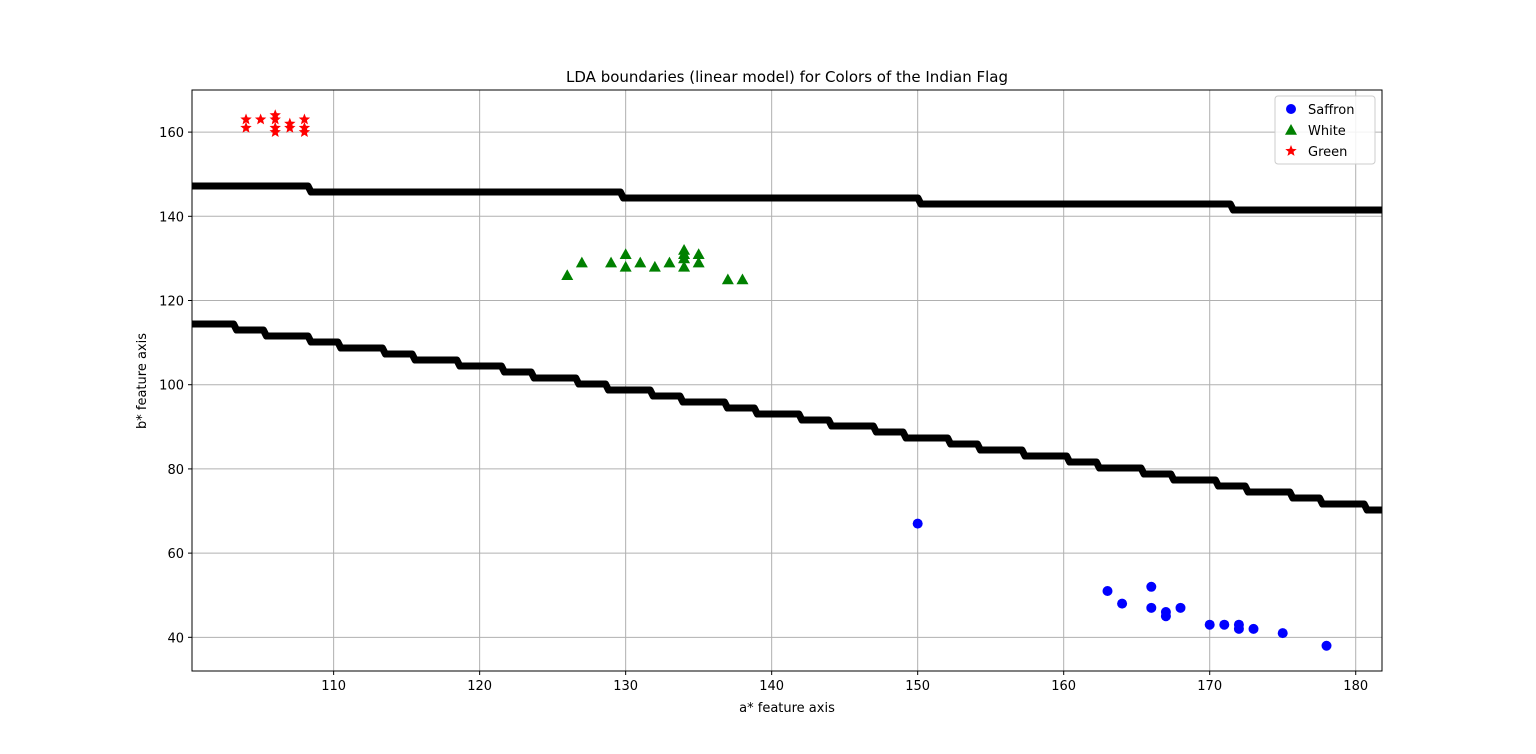  What do you see at coordinates (1209, 686) in the screenshot?
I see `x-tick-label: 170` at bounding box center [1209, 686].